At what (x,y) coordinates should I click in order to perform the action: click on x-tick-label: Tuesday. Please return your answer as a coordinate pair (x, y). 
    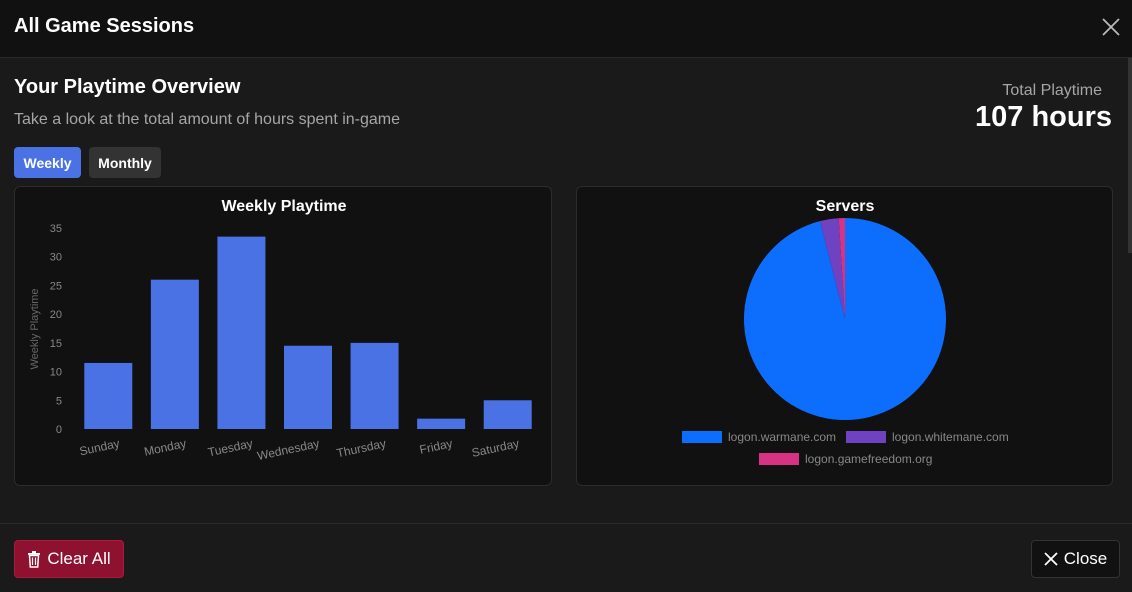
    Looking at the image, I should click on (231, 447).